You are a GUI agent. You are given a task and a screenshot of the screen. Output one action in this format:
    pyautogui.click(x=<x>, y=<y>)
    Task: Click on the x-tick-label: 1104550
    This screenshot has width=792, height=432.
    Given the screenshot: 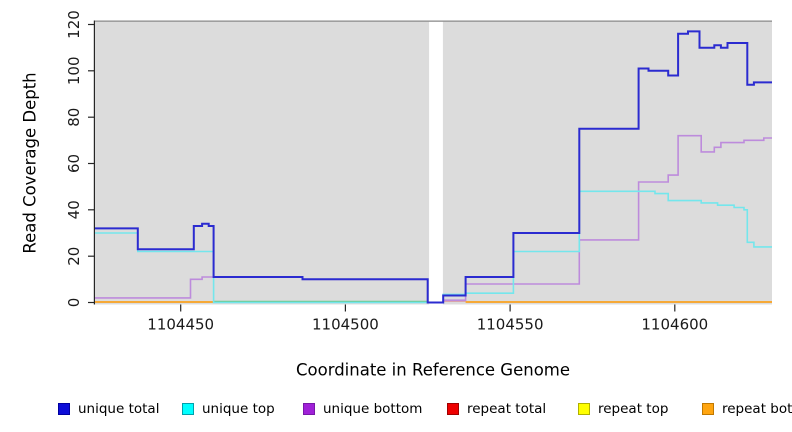 What is the action you would take?
    pyautogui.click(x=510, y=325)
    